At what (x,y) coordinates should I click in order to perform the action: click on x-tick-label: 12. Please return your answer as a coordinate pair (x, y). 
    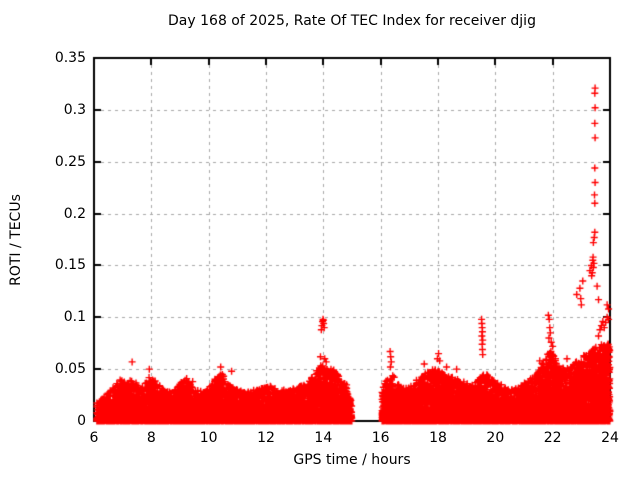
    Looking at the image, I should click on (266, 438).